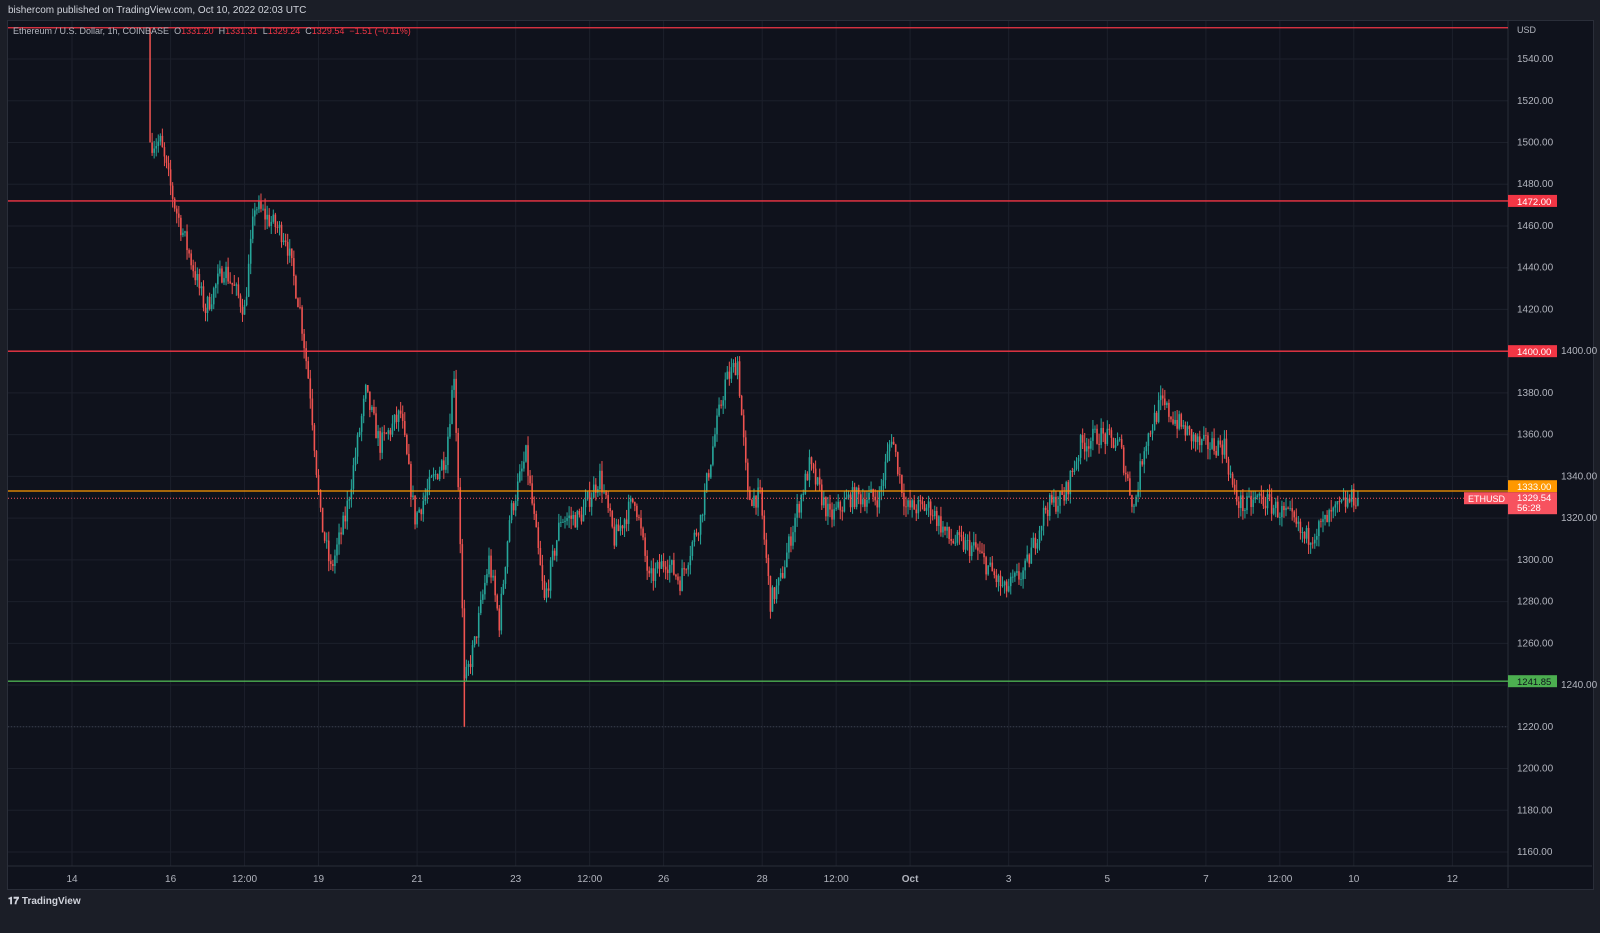  What do you see at coordinates (1535, 643) in the screenshot?
I see `y-tick-label: 1260.00` at bounding box center [1535, 643].